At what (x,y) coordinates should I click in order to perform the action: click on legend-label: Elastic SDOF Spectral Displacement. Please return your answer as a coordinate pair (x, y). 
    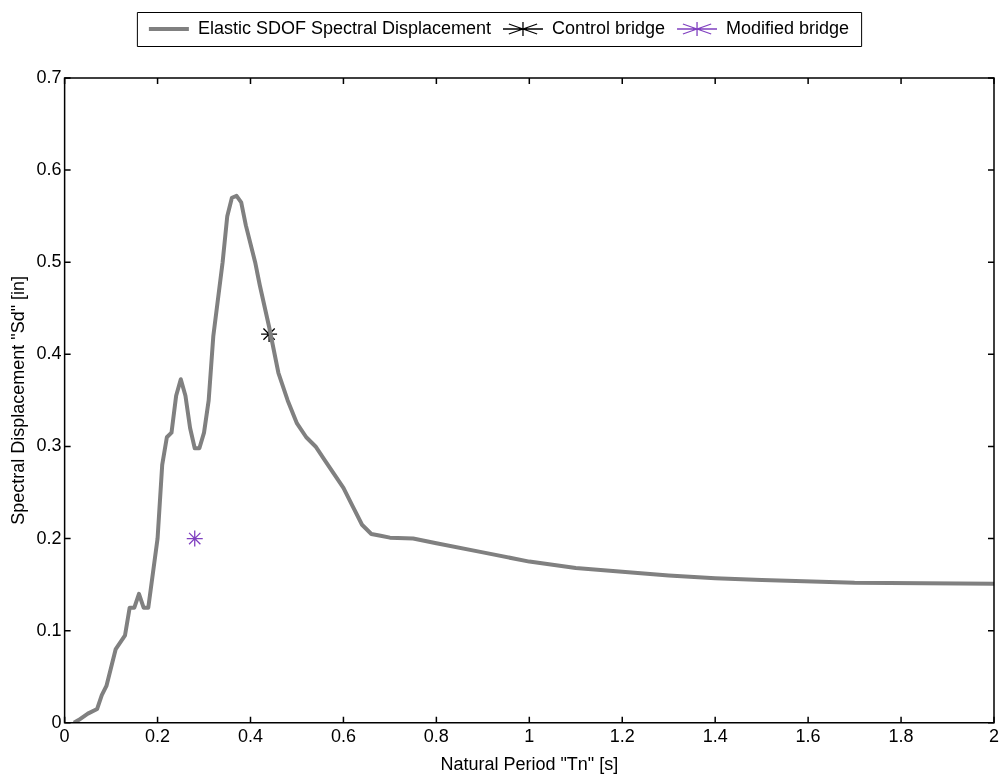
    Looking at the image, I should click on (344, 27).